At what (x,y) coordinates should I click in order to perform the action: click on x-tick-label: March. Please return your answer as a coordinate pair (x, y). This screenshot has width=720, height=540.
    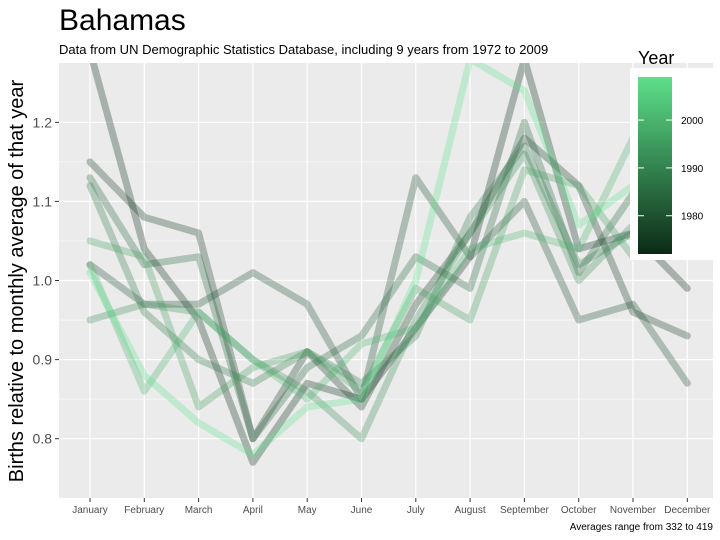
    Looking at the image, I should click on (199, 510).